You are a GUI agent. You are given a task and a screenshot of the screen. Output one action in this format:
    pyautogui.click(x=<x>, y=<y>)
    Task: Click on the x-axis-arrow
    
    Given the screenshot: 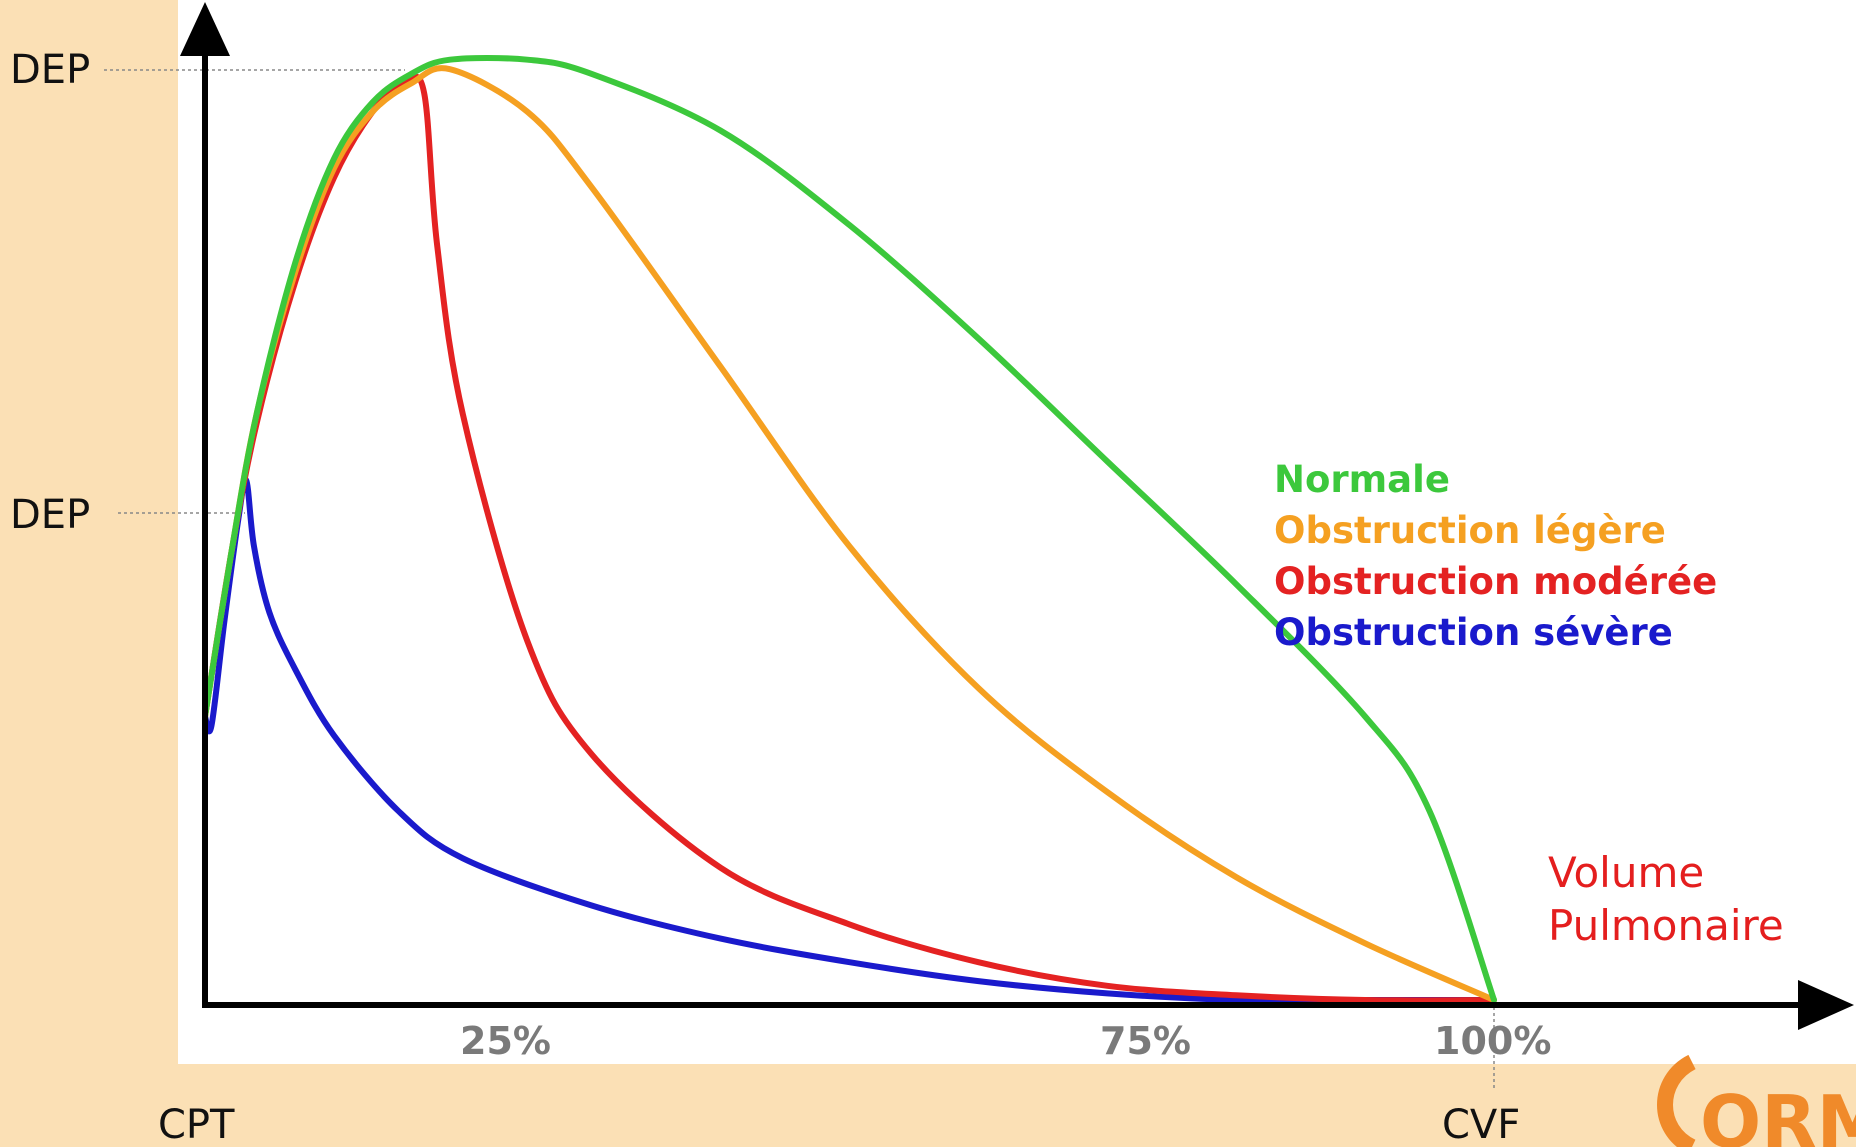 What is the action you would take?
    pyautogui.click(x=1826, y=1005)
    